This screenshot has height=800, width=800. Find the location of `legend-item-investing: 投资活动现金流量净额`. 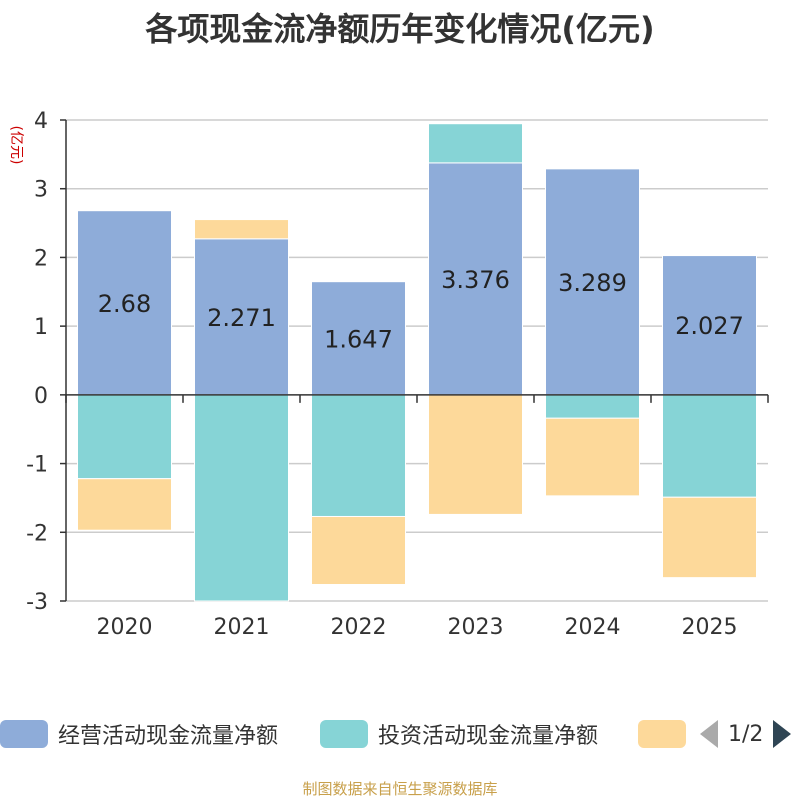

legend-item-investing: 投资活动现金流量净额 is located at coordinates (459, 734).